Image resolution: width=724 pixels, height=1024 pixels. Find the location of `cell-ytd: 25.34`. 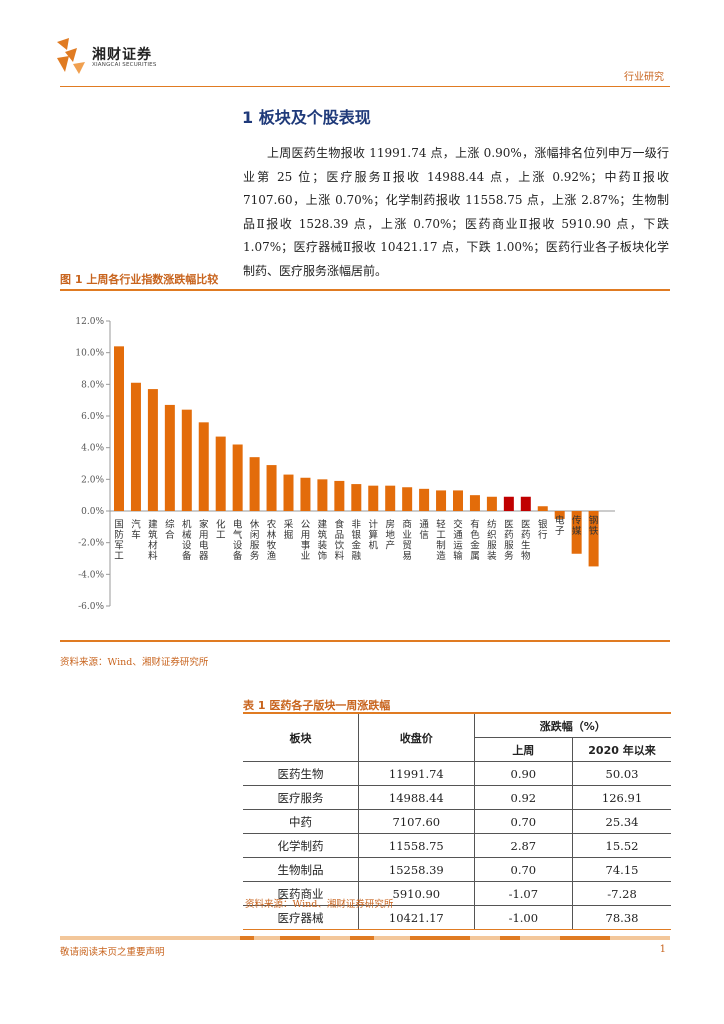

cell-ytd: 25.34 is located at coordinates (621, 821).